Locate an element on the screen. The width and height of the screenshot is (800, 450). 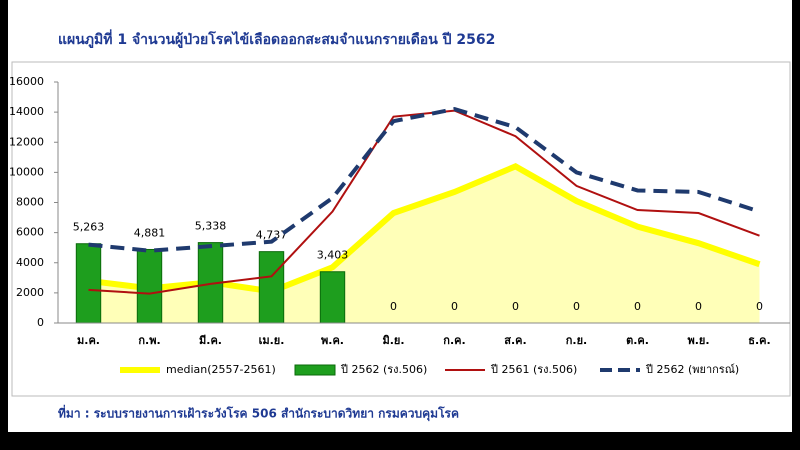
x-tick-label: ต.ค. is located at coordinates (637, 340).